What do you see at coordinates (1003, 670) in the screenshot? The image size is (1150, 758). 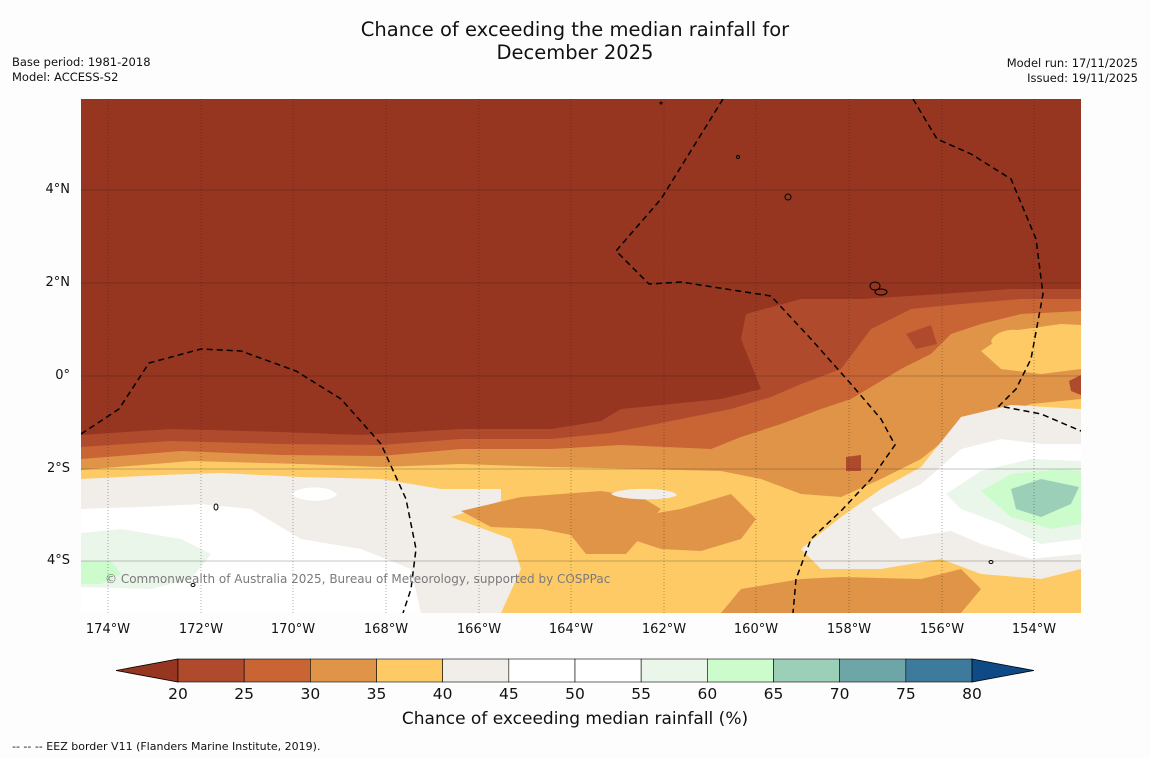 I see `colorbar-extend-high` at bounding box center [1003, 670].